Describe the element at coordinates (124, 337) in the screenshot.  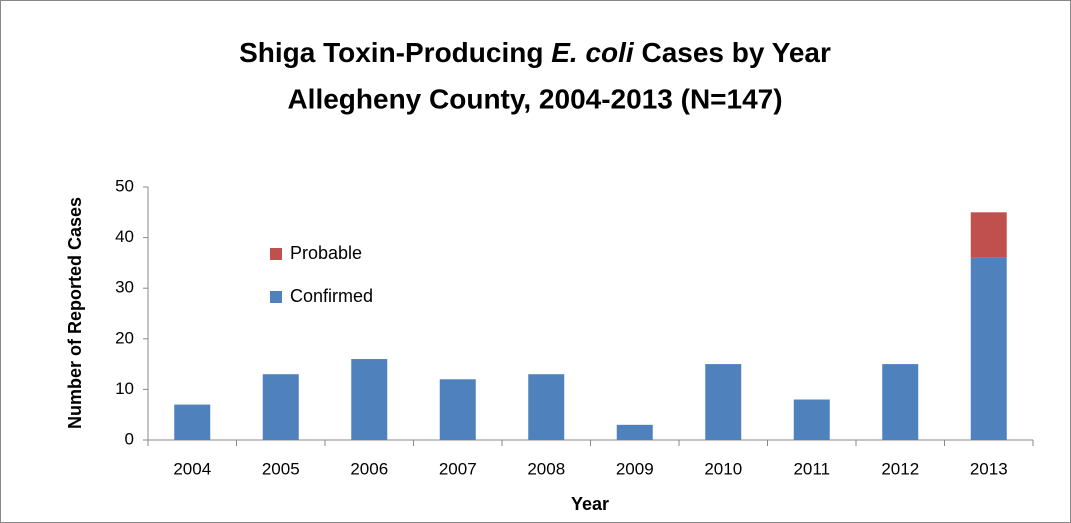
I see `y-tick-label: 20` at that location.